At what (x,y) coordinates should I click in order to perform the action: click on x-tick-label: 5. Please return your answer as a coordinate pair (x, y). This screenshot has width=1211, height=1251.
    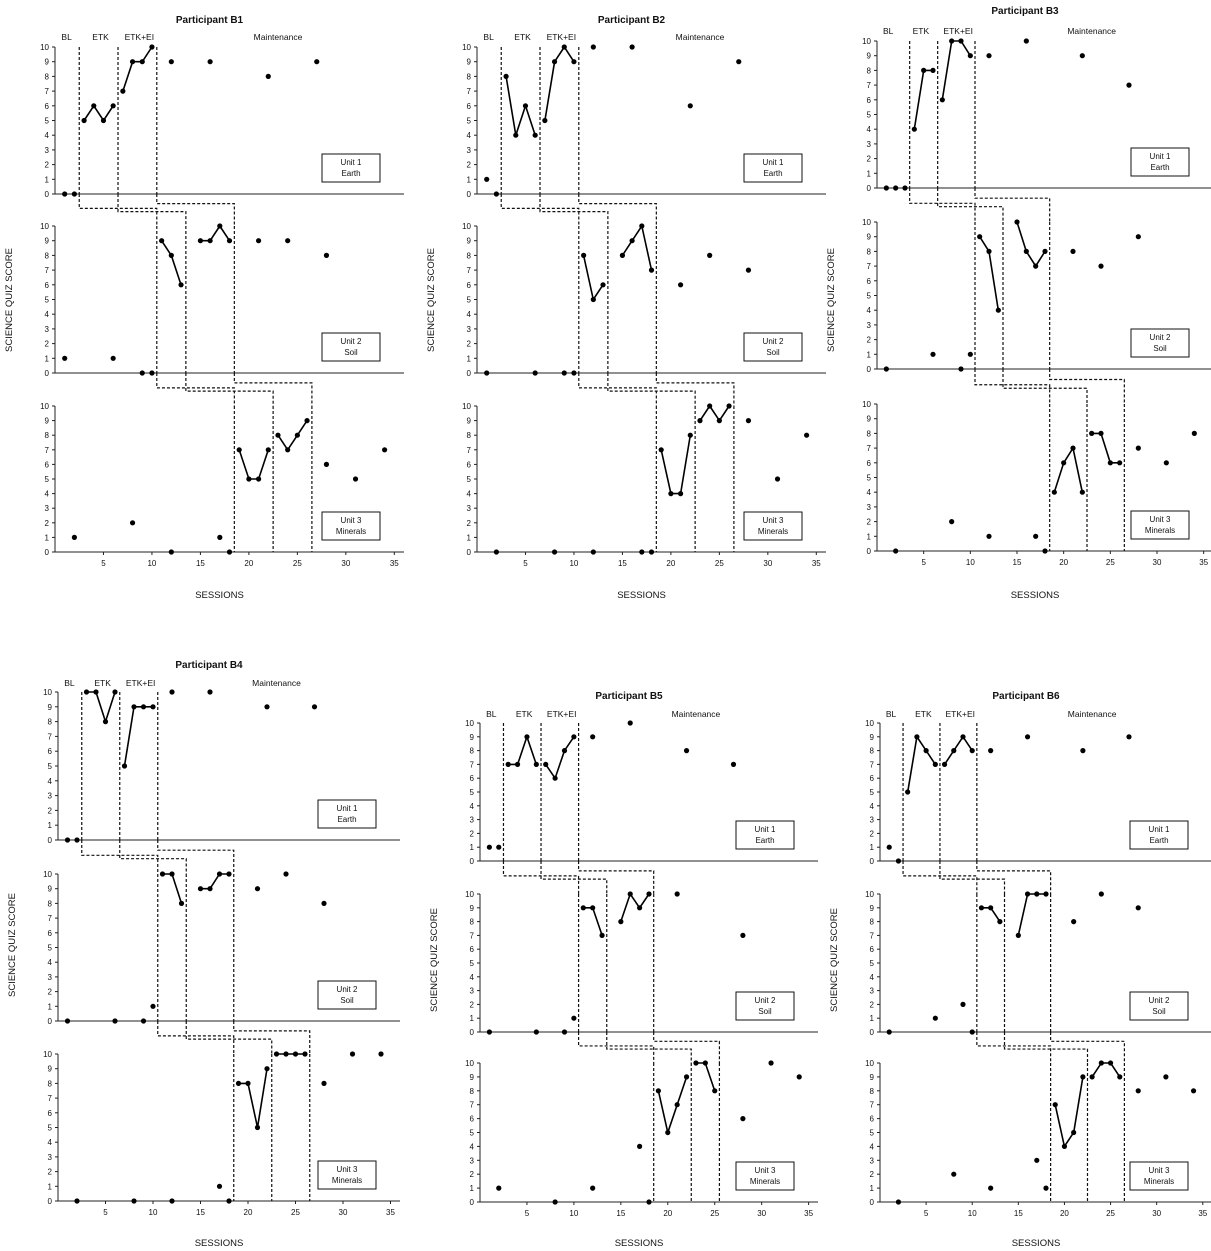
    Looking at the image, I should click on (105, 1212).